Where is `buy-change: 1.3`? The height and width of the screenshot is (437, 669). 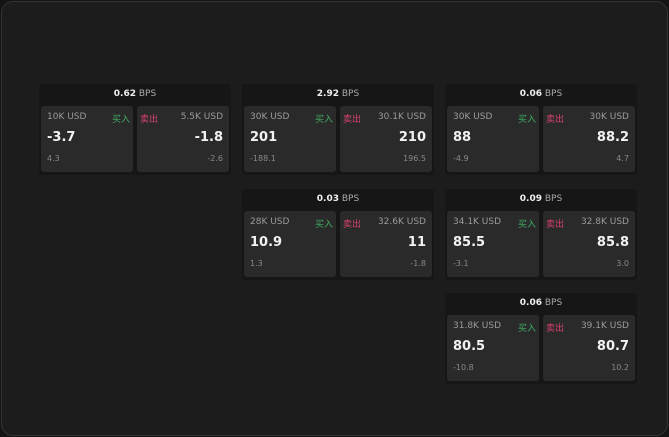
buy-change: 1.3 is located at coordinates (256, 263).